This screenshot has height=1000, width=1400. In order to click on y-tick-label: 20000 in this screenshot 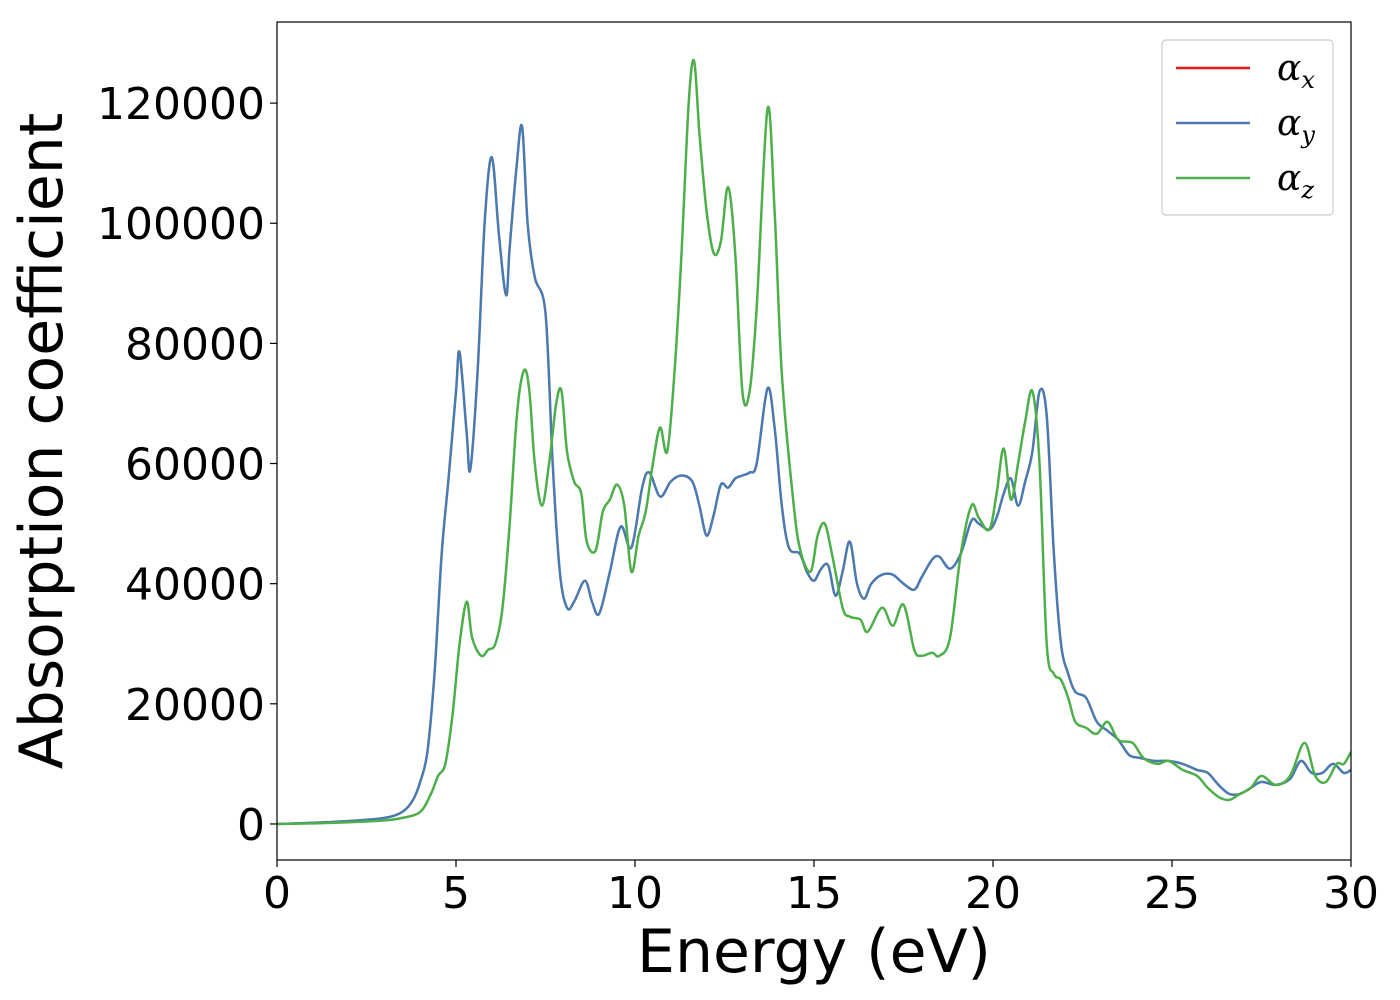, I will do `click(195, 705)`.